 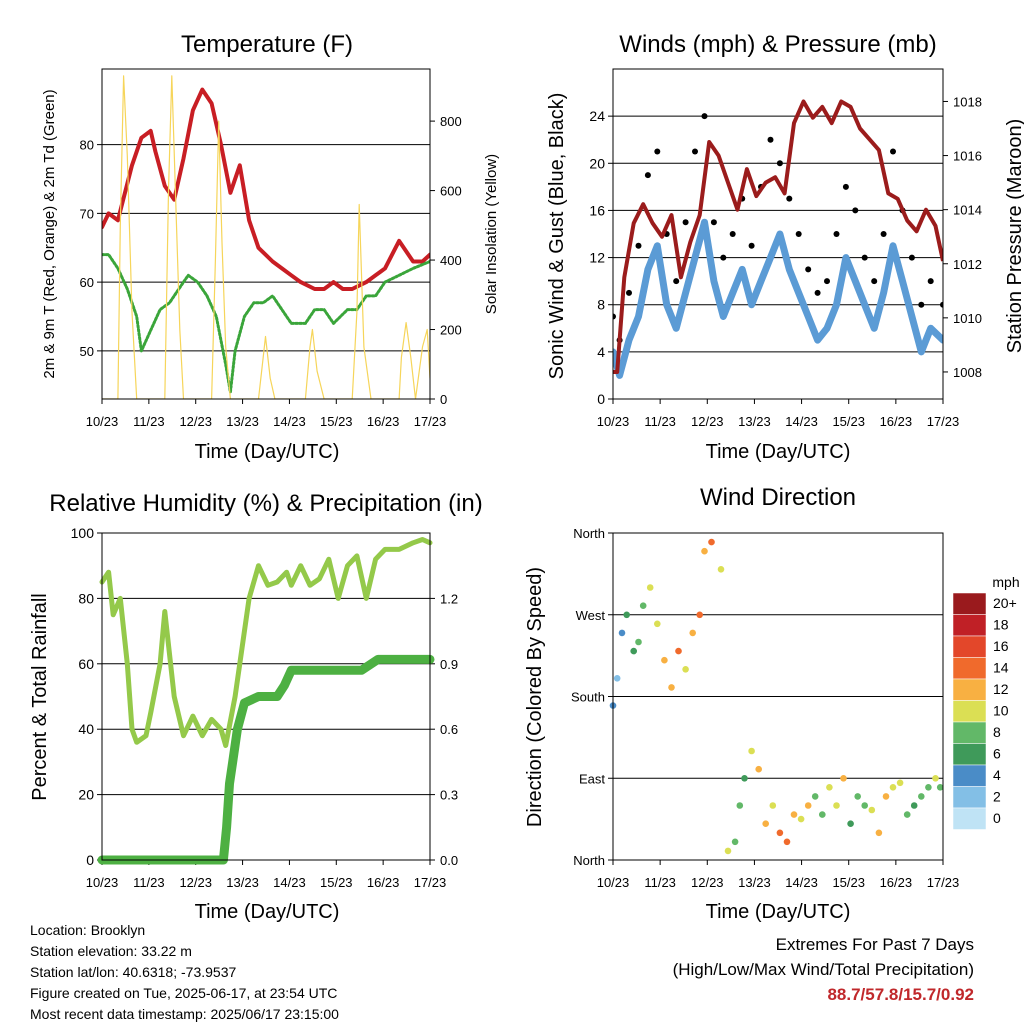 I want to click on winds-xtick-label: 14/23, so click(x=801, y=421).